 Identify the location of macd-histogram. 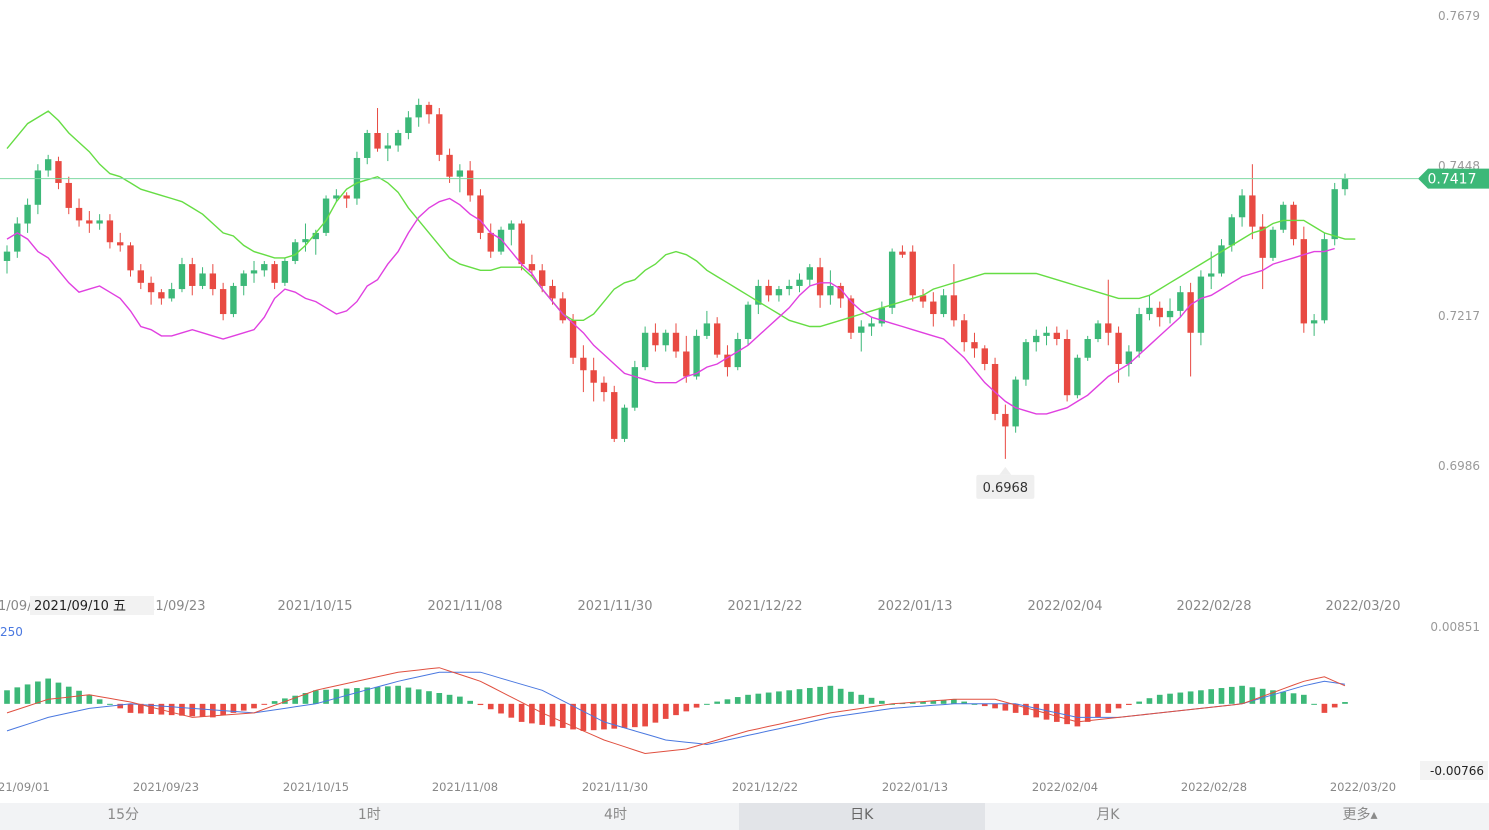
(676, 704).